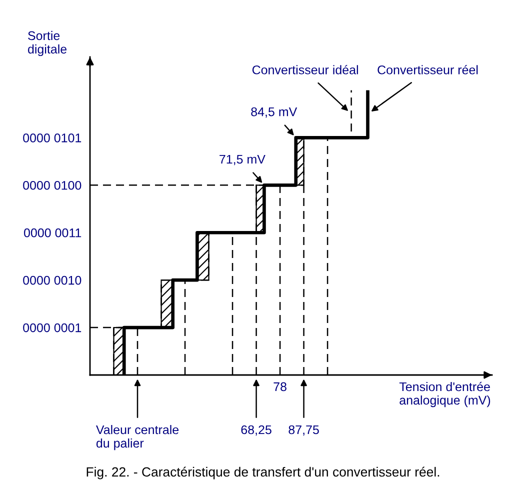 The height and width of the screenshot is (489, 526). Describe the element at coordinates (428, 69) in the screenshot. I see `series-label: Convertisseur réel` at that location.